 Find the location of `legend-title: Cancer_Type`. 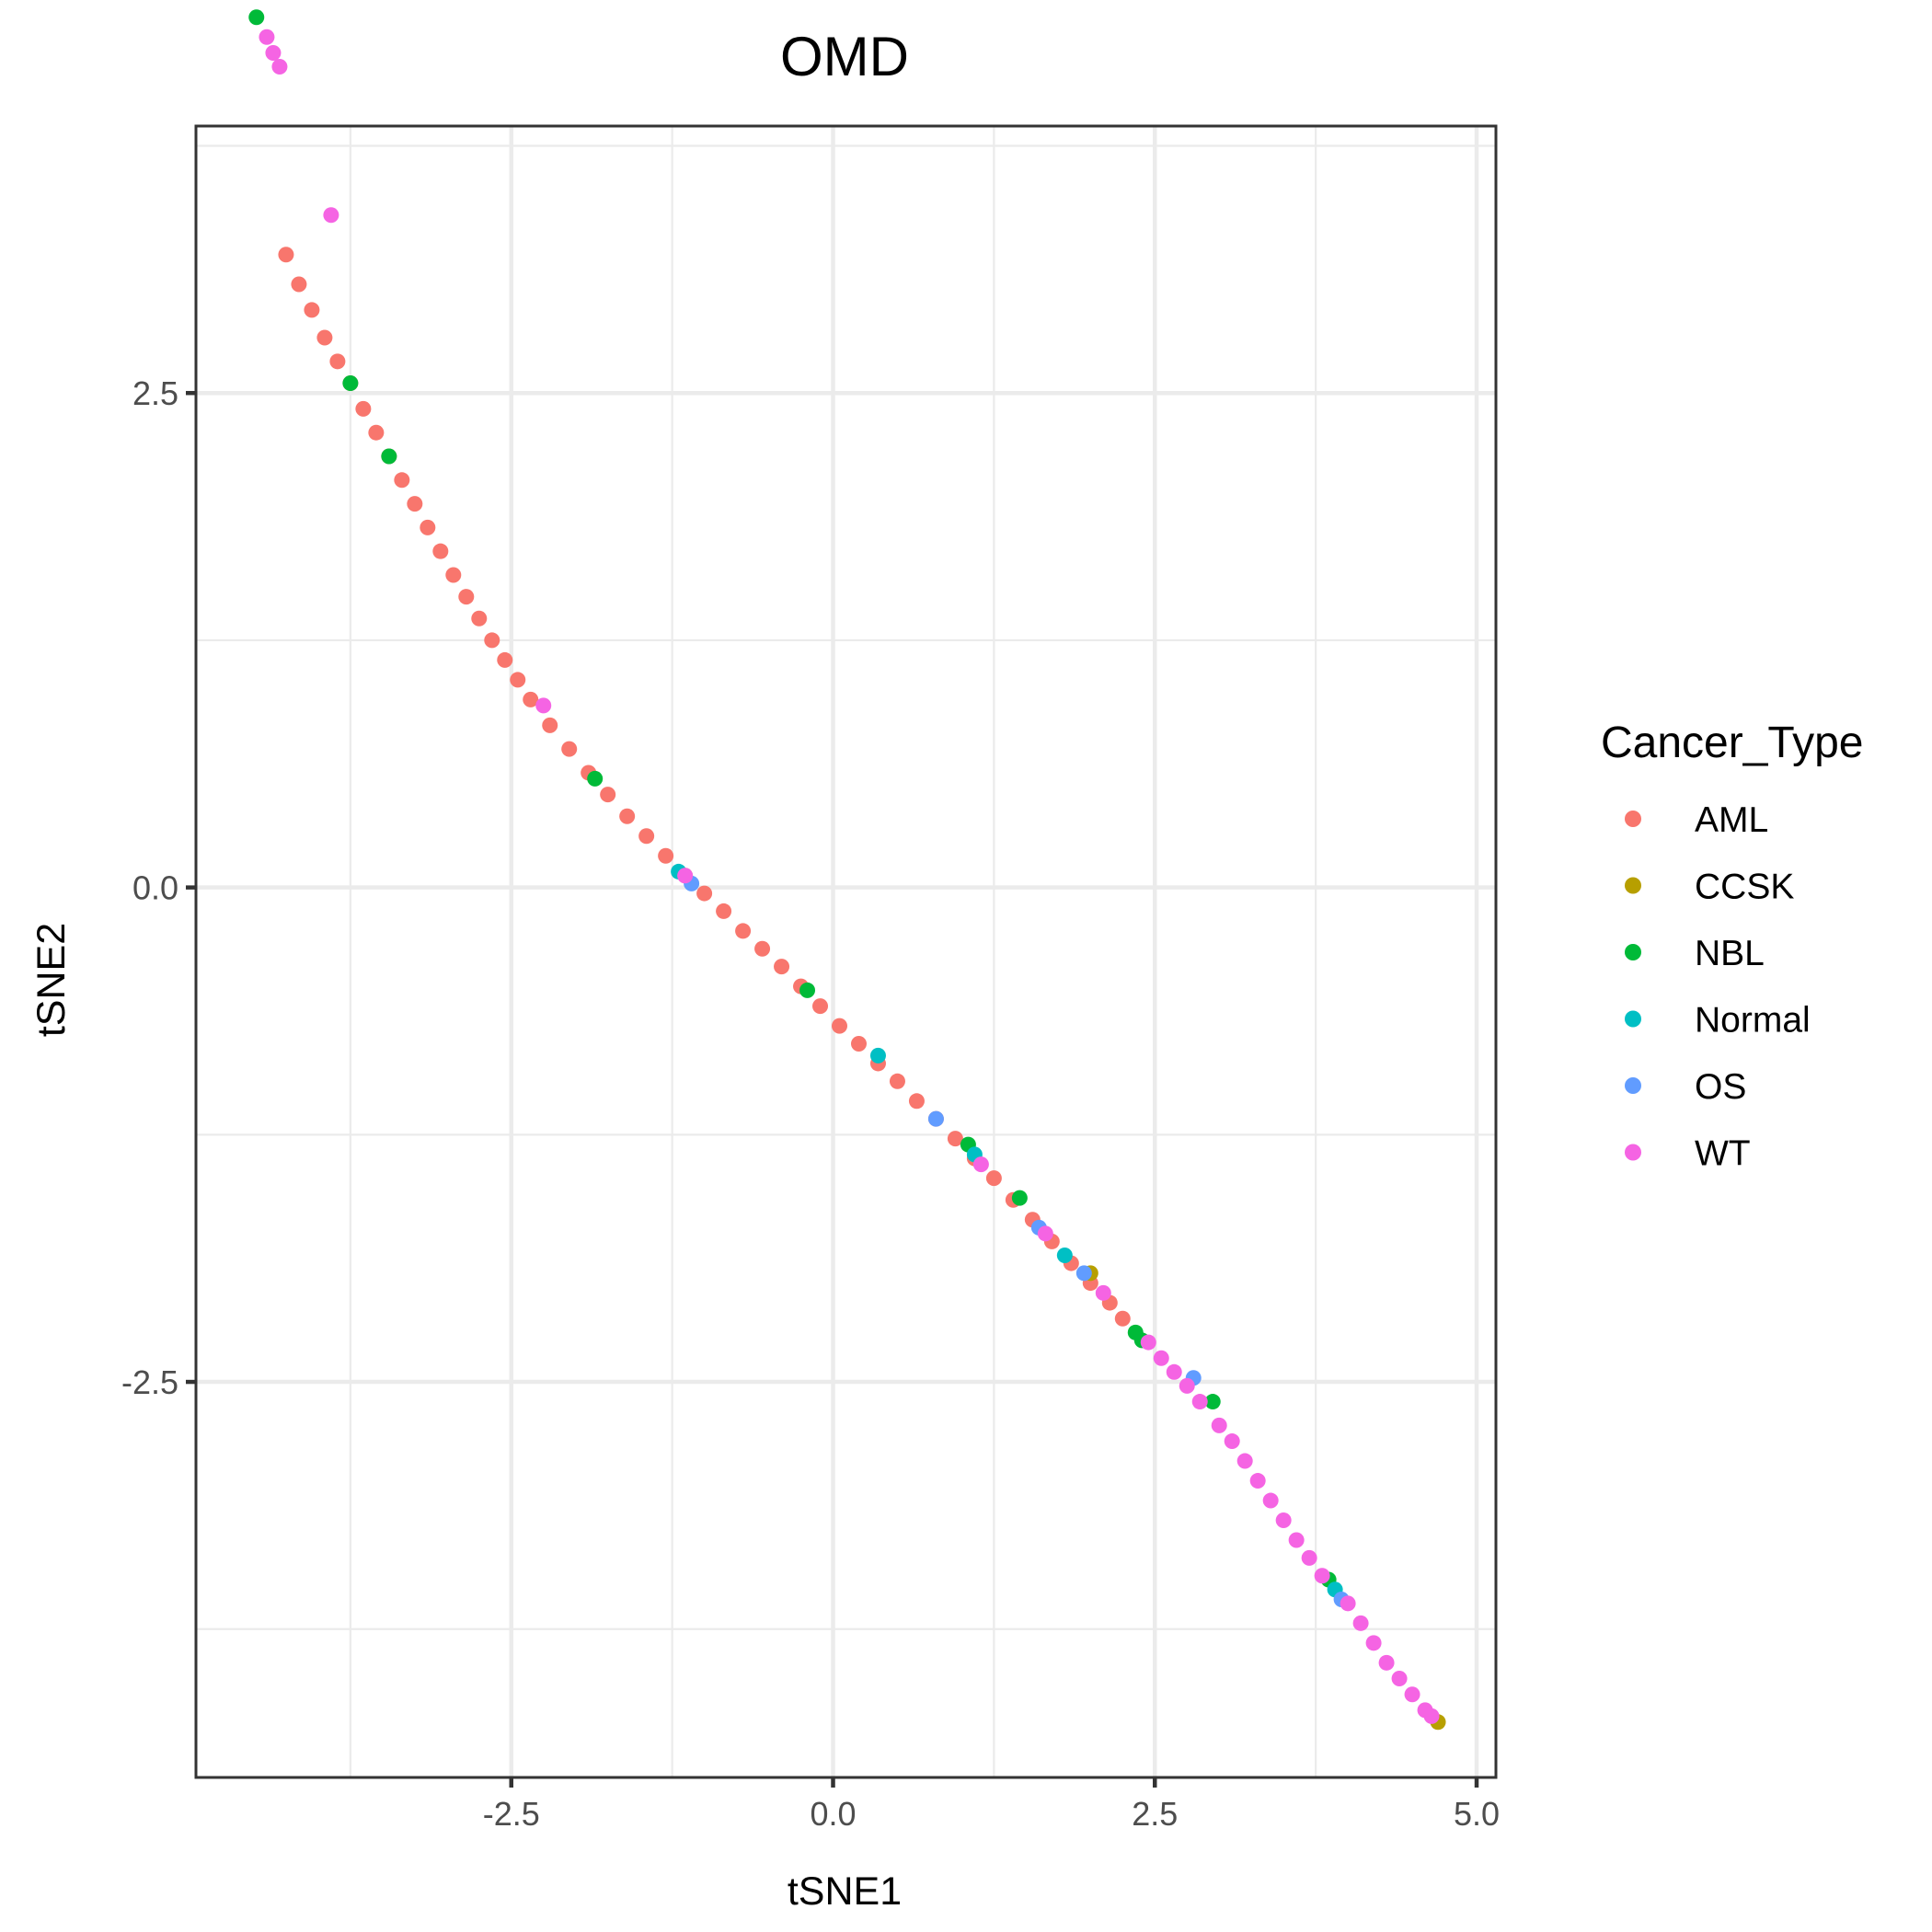

legend-title: Cancer_Type is located at coordinates (1732, 743).